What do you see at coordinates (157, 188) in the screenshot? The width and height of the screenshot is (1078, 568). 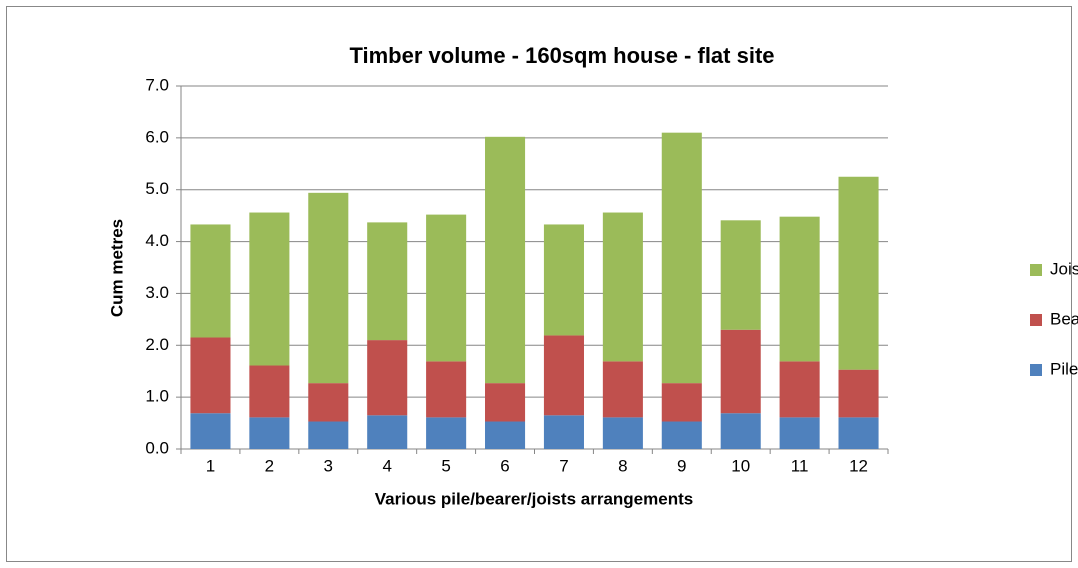 I see `y-tick-label: 5.0` at bounding box center [157, 188].